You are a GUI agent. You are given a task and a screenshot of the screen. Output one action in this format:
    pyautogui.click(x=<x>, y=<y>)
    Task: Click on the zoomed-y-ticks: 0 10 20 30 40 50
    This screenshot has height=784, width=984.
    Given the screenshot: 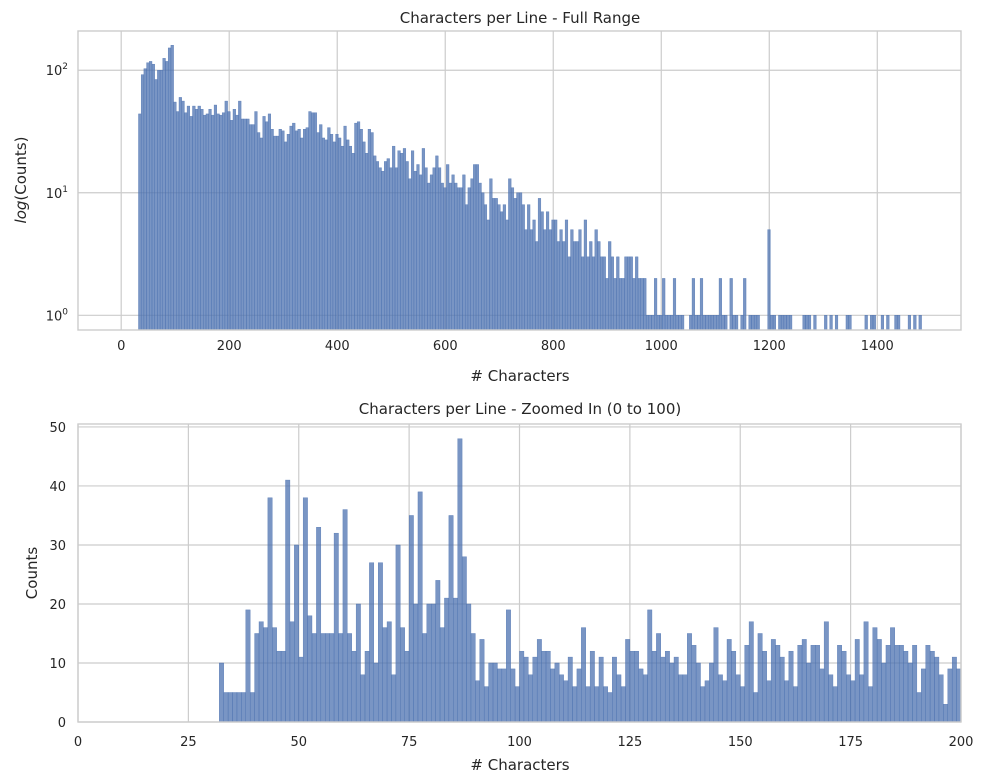 What is the action you would take?
    pyautogui.click(x=57, y=576)
    